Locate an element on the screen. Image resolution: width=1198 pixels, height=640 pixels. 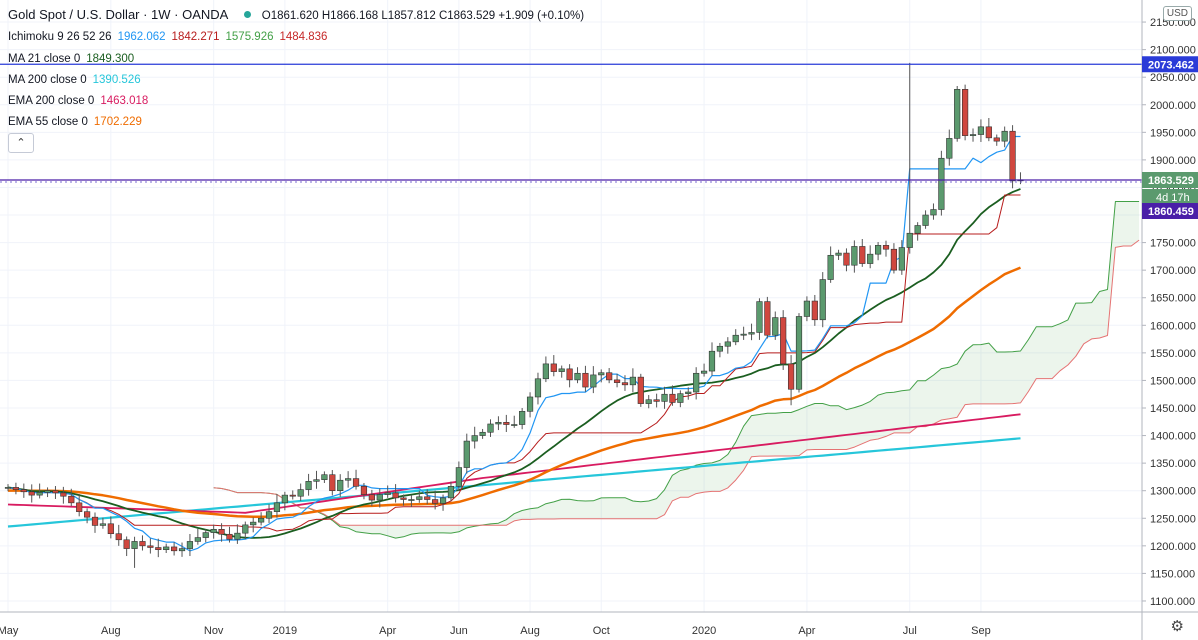
indicator-row: MA 200 close 0 1390.526 is located at coordinates (296, 80).